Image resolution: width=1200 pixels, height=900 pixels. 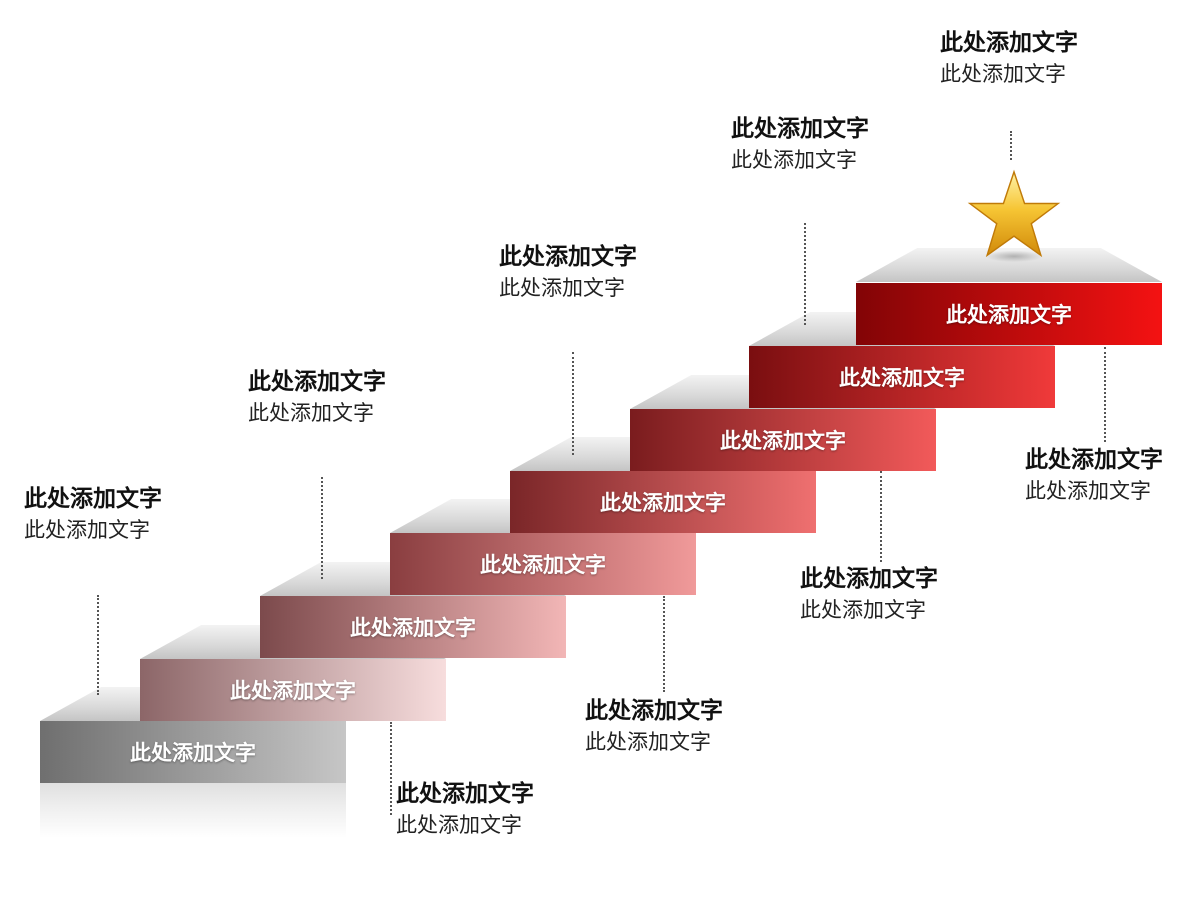 I want to click on callout-3: 此处添加文字 此处添加文字, so click(x=317, y=397).